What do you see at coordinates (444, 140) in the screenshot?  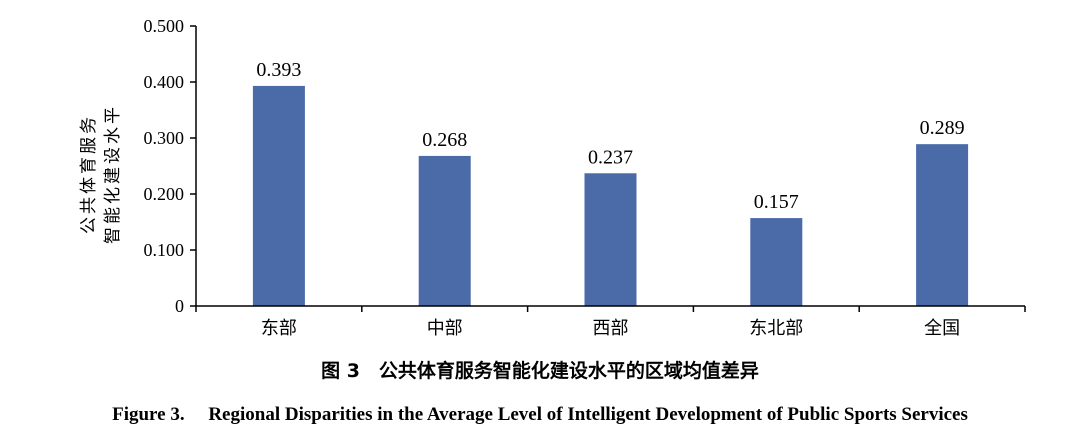 I see `data-label: 0.268` at bounding box center [444, 140].